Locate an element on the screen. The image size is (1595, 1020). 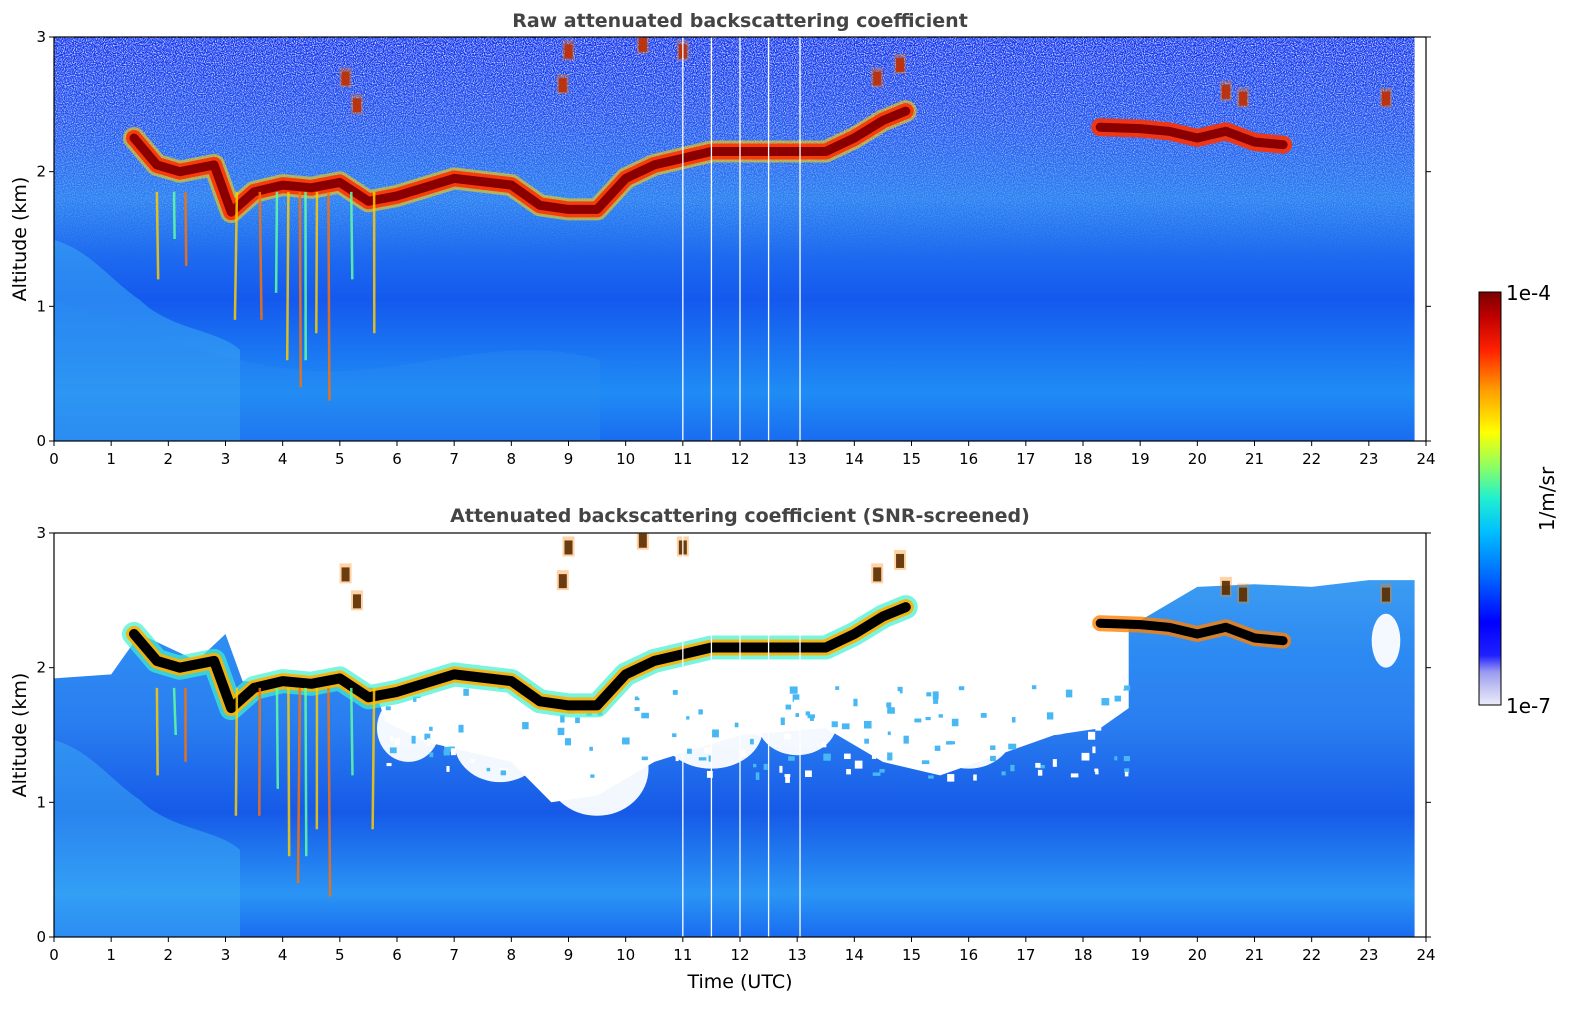
cloud-band is located at coordinates (520, 658).